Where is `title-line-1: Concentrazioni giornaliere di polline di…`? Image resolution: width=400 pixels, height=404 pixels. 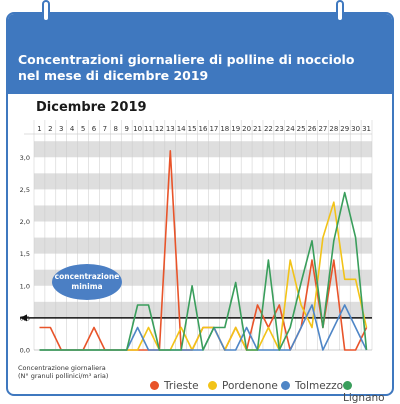 title-line-1: Concentrazioni giornaliere di polline di… is located at coordinates (186, 59).